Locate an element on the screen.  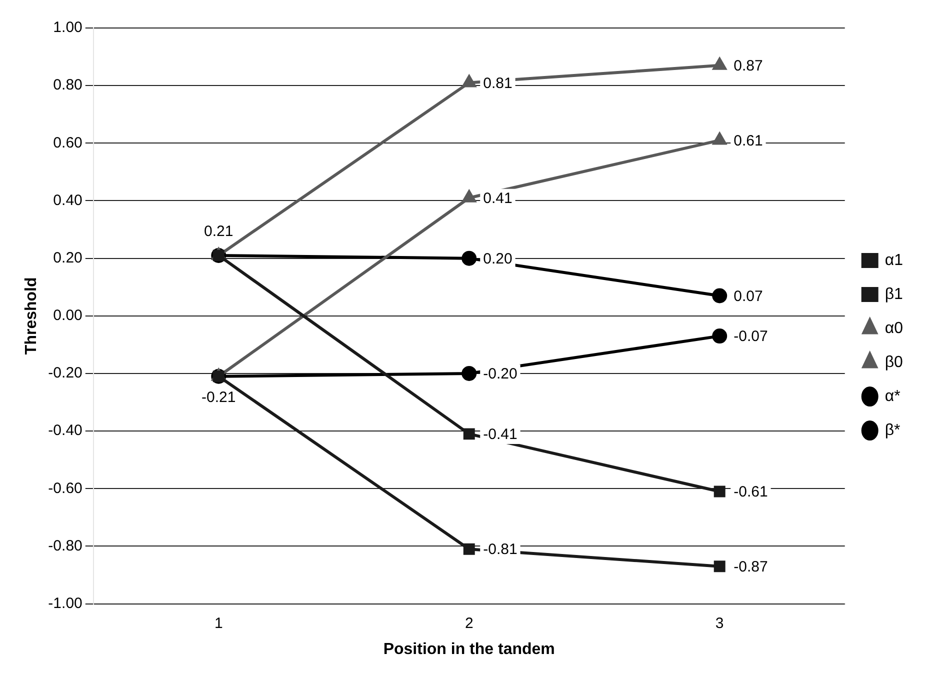
data-label: 0.21 is located at coordinates (219, 231).